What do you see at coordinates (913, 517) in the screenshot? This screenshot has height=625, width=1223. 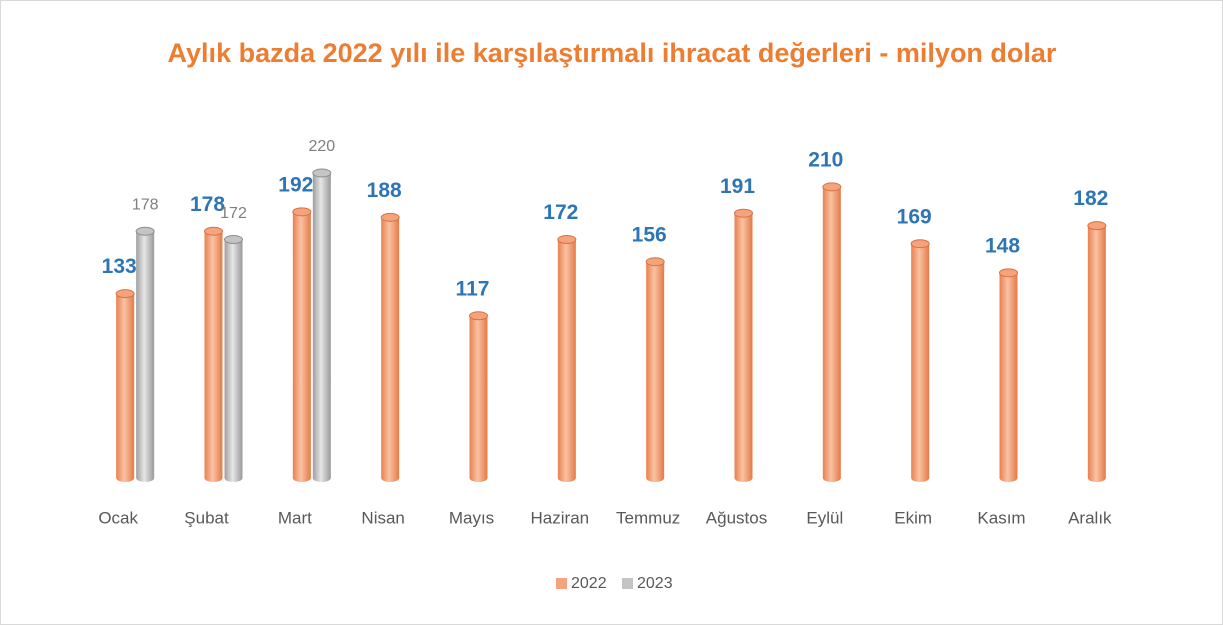 I see `x-tick-label: Ekim` at bounding box center [913, 517].